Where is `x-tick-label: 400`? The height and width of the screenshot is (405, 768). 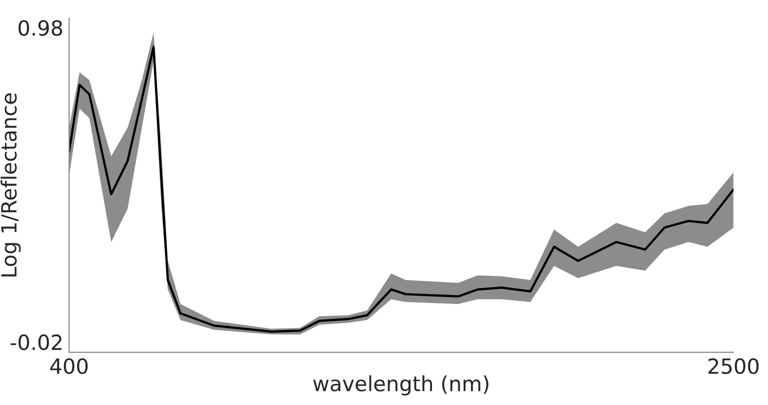
x-tick-label: 400 is located at coordinates (69, 366).